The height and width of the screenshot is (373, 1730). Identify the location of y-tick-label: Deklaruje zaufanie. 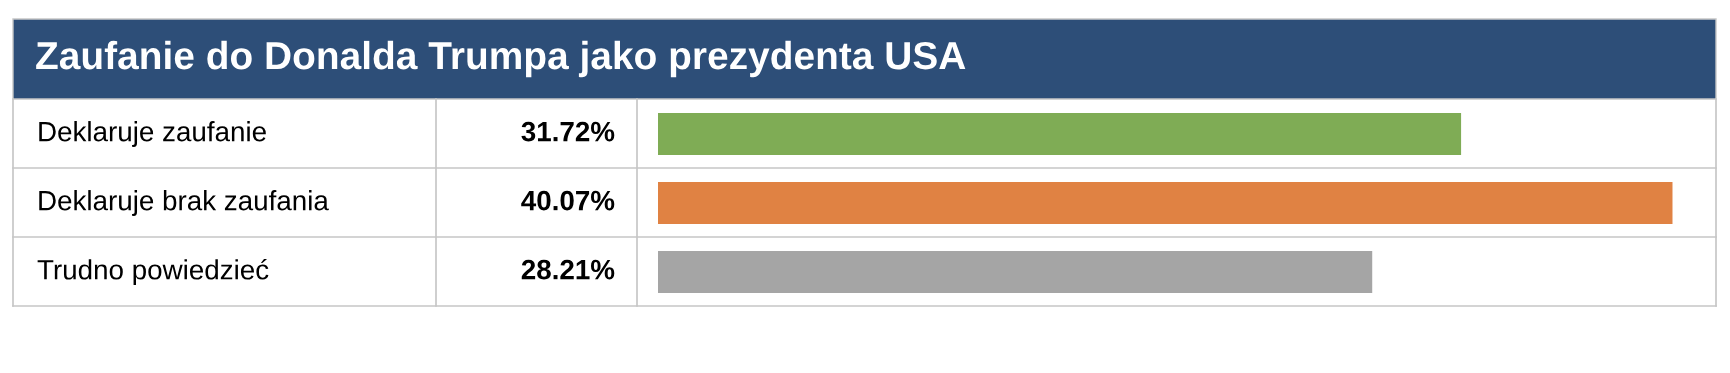
(152, 134).